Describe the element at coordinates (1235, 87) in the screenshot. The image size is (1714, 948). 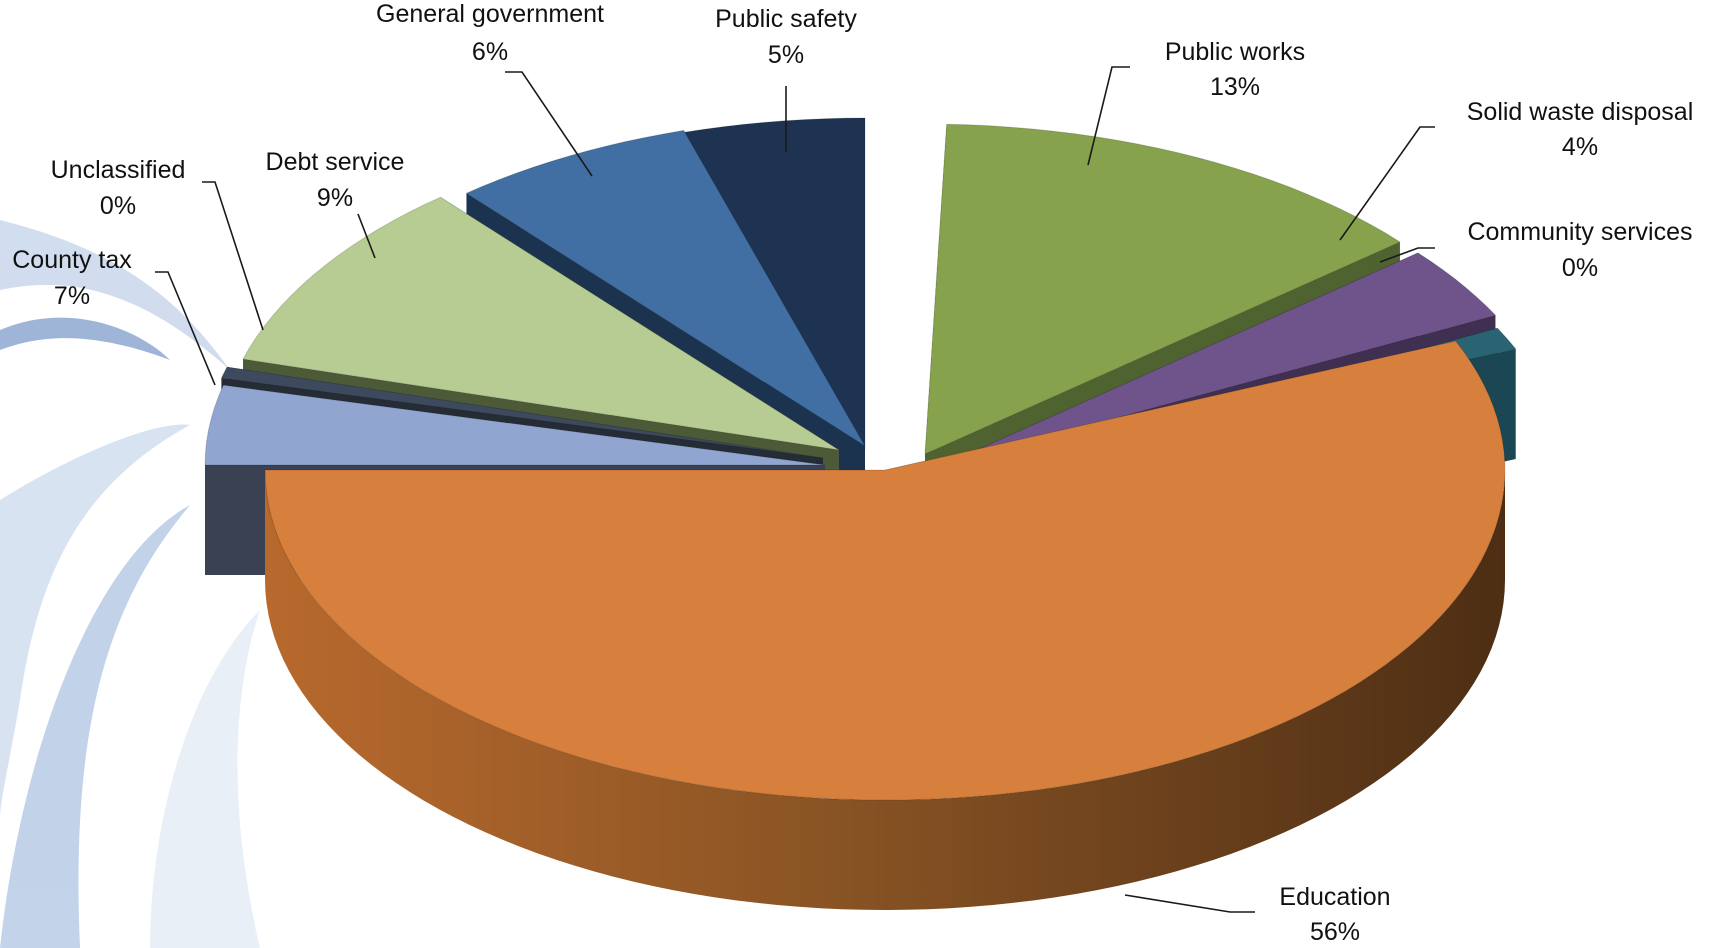
I see `value-public-works: 13%` at that location.